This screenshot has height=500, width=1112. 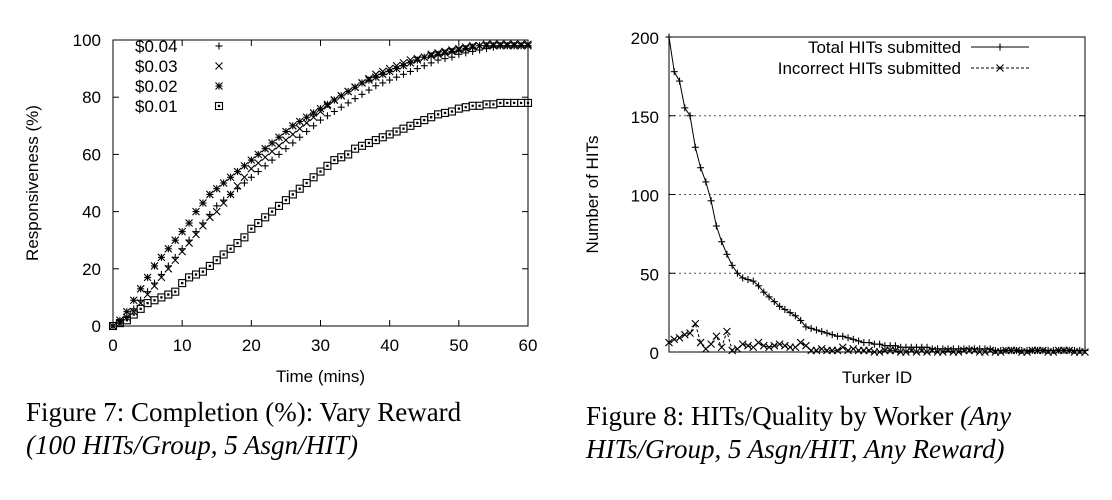 I want to click on legend-label: $0.03, so click(x=156, y=66).